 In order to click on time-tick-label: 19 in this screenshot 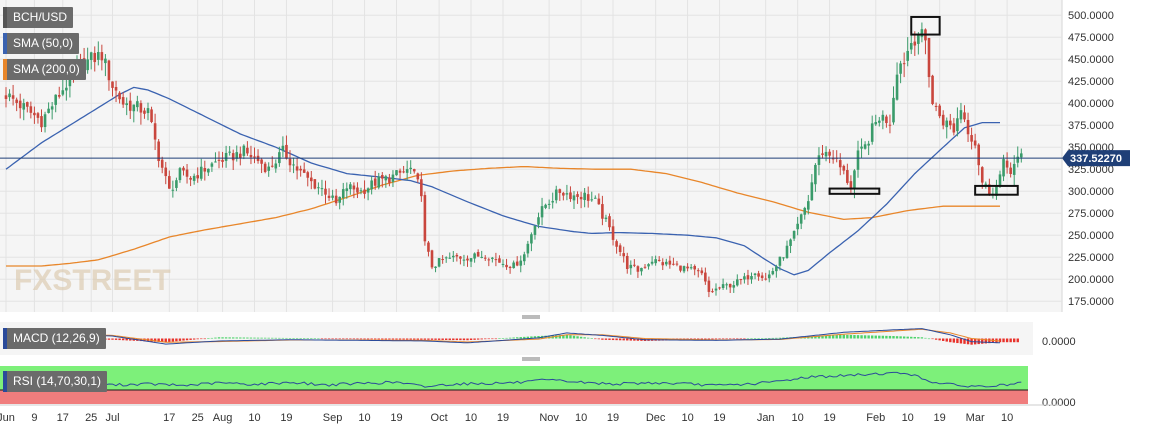, I will do `click(503, 418)`.